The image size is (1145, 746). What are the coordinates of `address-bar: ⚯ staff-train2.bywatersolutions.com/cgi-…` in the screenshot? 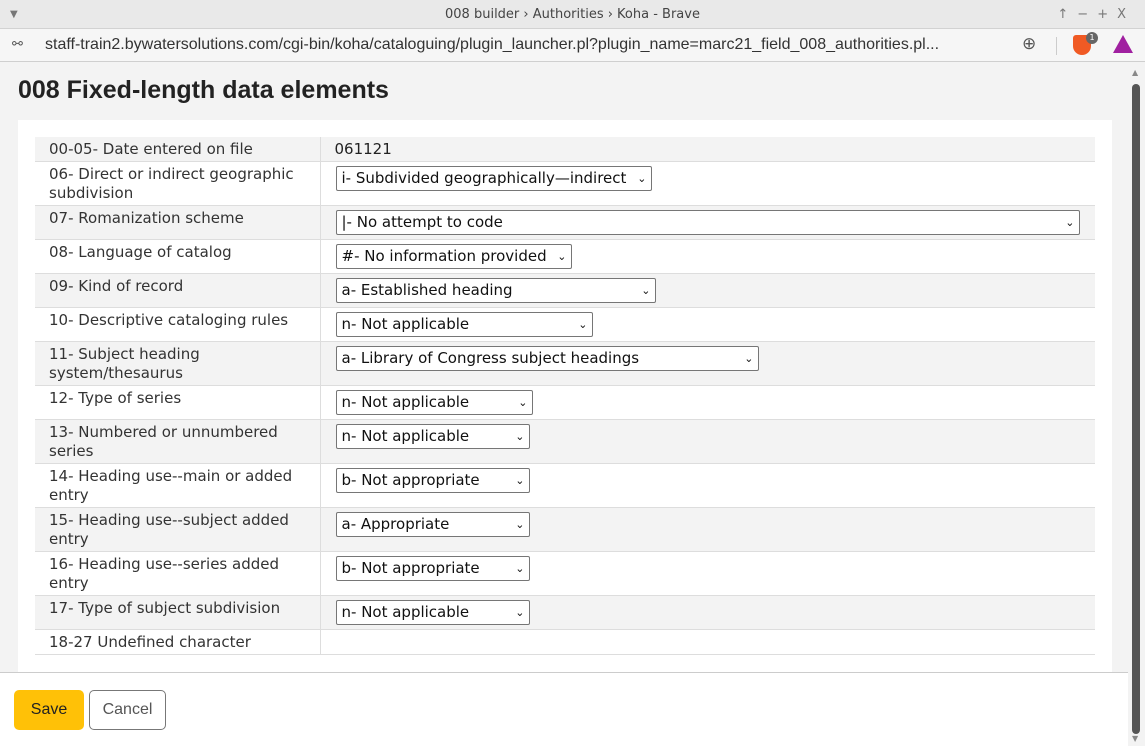 It's located at (572, 45).